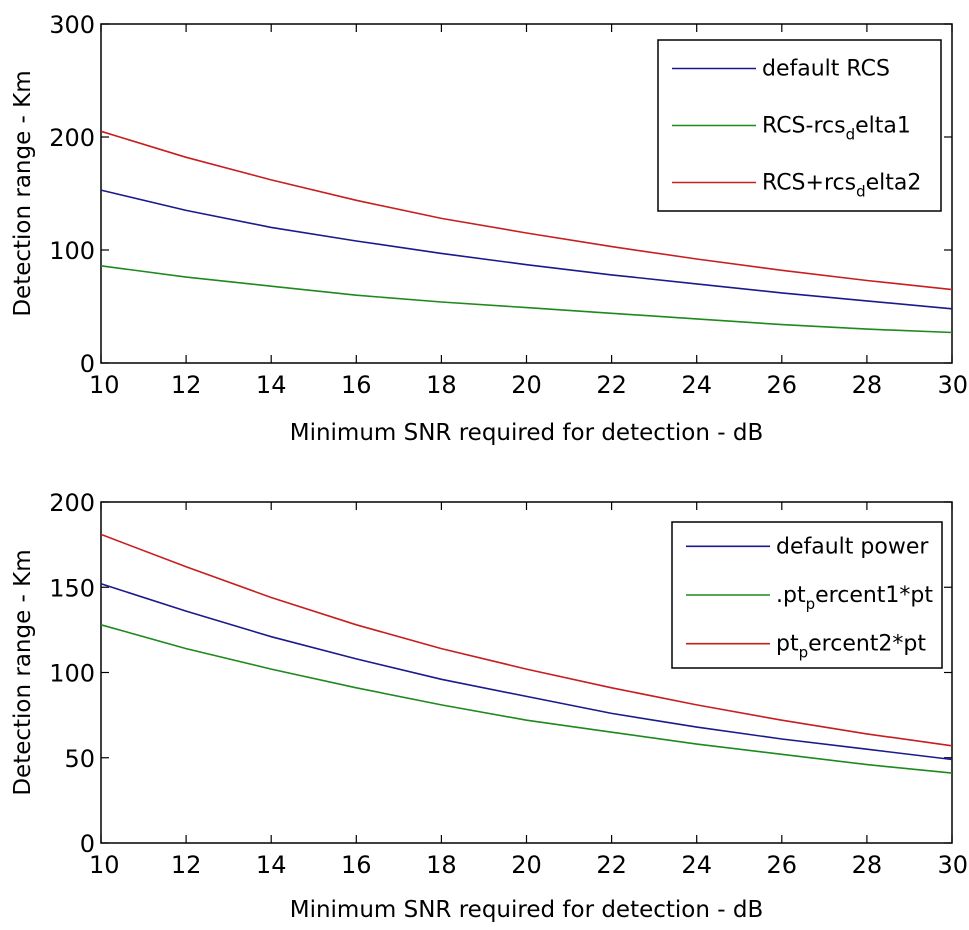  Describe the element at coordinates (874, 595) in the screenshot. I see `legend-label-tail: ercent1*pt` at that location.